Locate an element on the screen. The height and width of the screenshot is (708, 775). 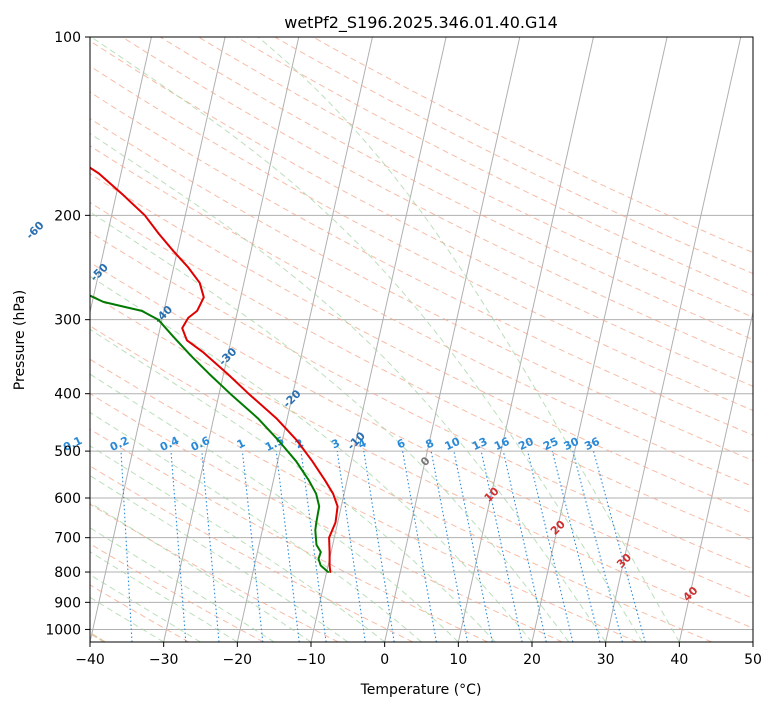
x-tick-label: 0 is located at coordinates (384, 660).